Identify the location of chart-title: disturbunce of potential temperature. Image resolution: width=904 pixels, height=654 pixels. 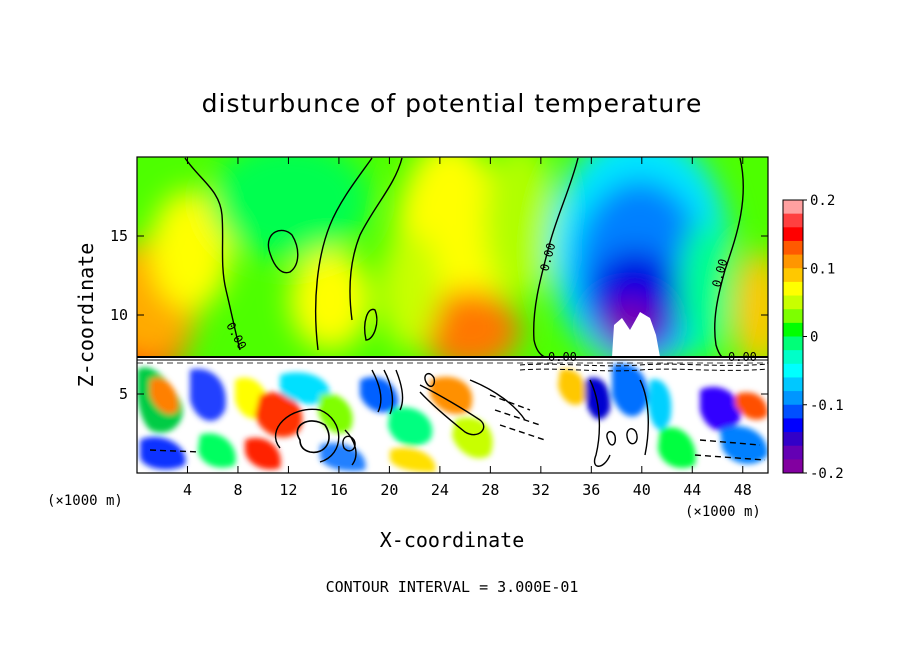
(452, 103).